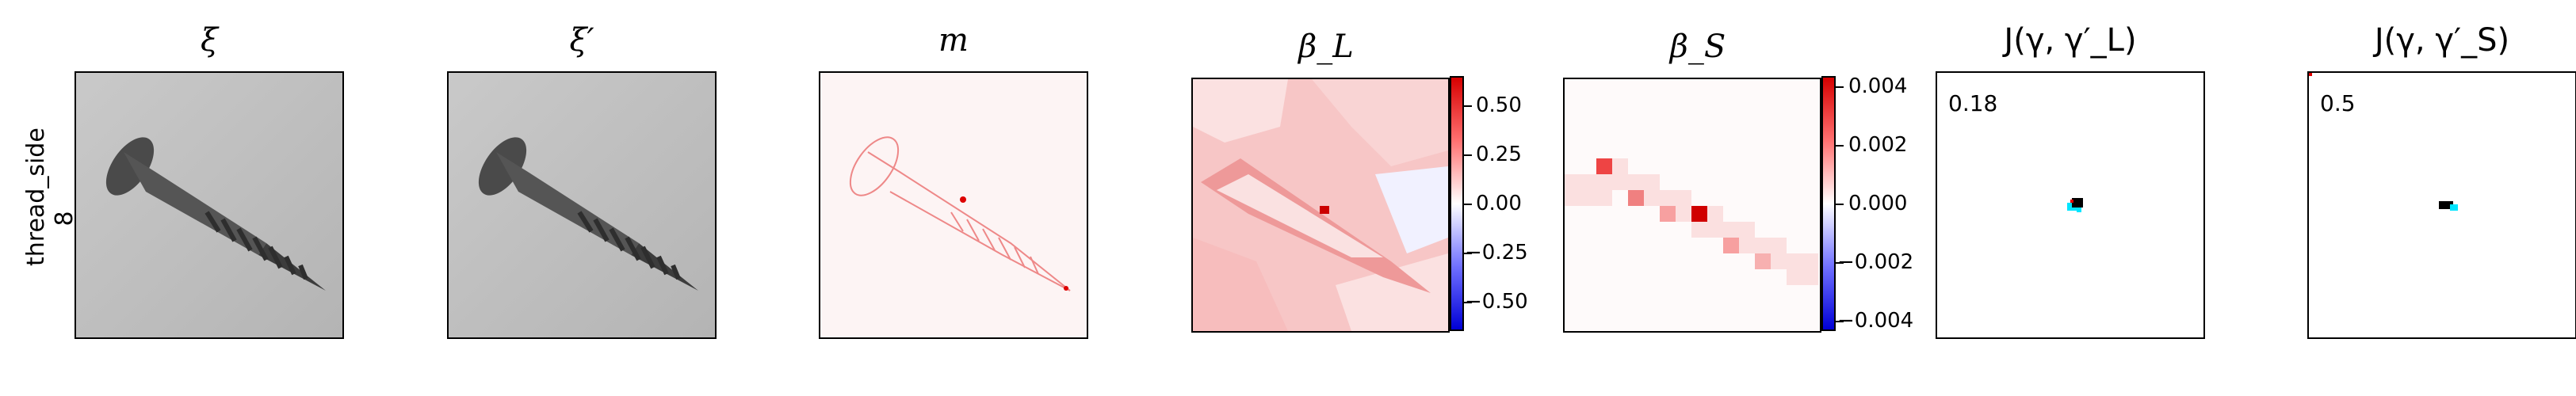  I want to click on mask-heatmap, so click(954, 205).